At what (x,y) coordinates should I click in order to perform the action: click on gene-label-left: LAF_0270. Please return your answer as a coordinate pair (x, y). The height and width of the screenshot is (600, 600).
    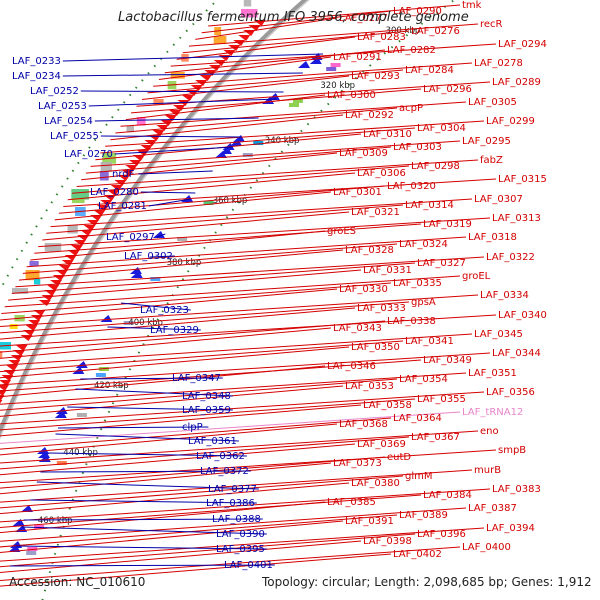
    Looking at the image, I should click on (88, 154).